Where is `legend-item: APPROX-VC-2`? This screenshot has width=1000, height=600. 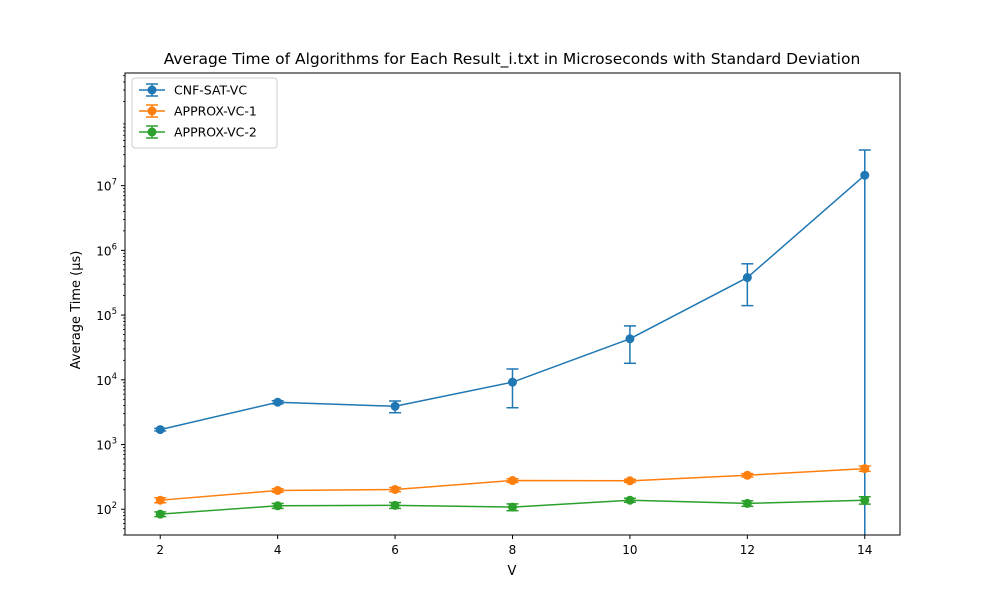 legend-item: APPROX-VC-2 is located at coordinates (198, 132).